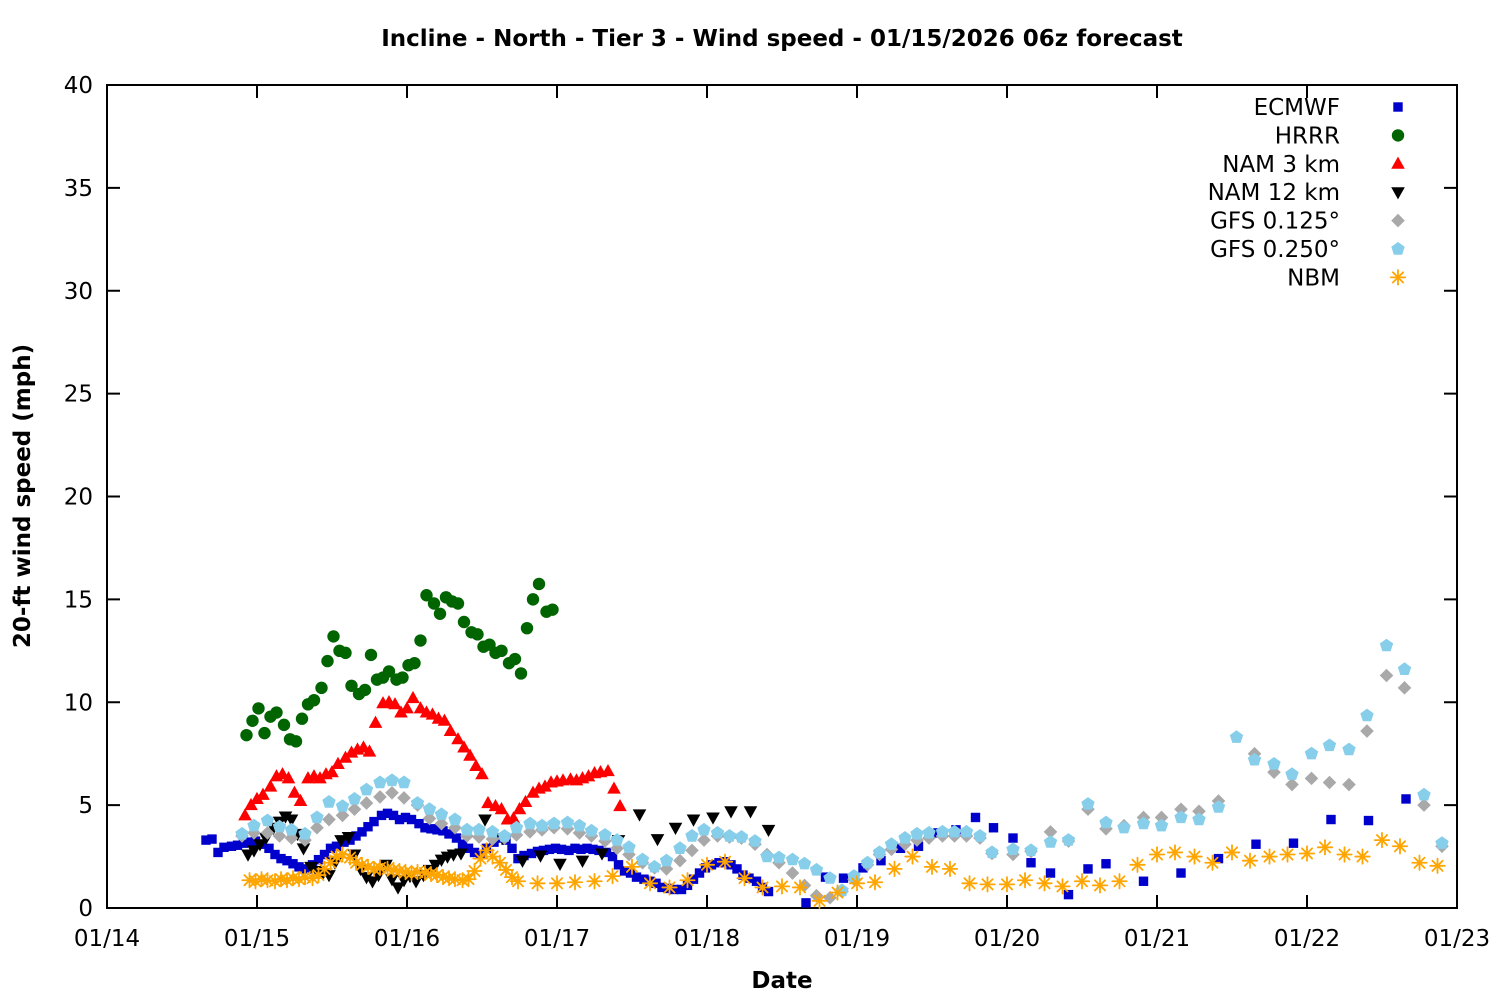 The image size is (1500, 1000). What do you see at coordinates (1398, 162) in the screenshot?
I see `legend-marker-triangle-up-icon` at bounding box center [1398, 162].